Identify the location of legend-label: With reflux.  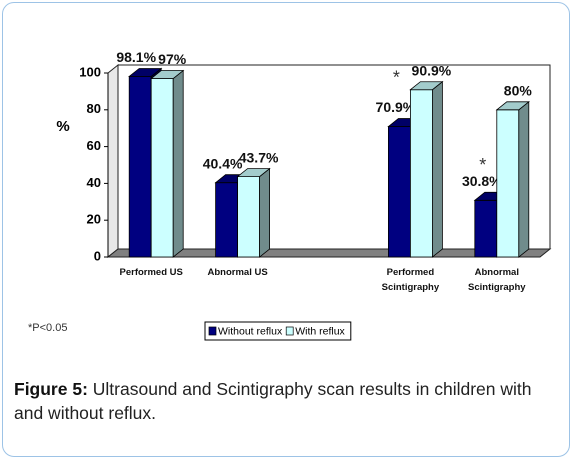
(320, 331).